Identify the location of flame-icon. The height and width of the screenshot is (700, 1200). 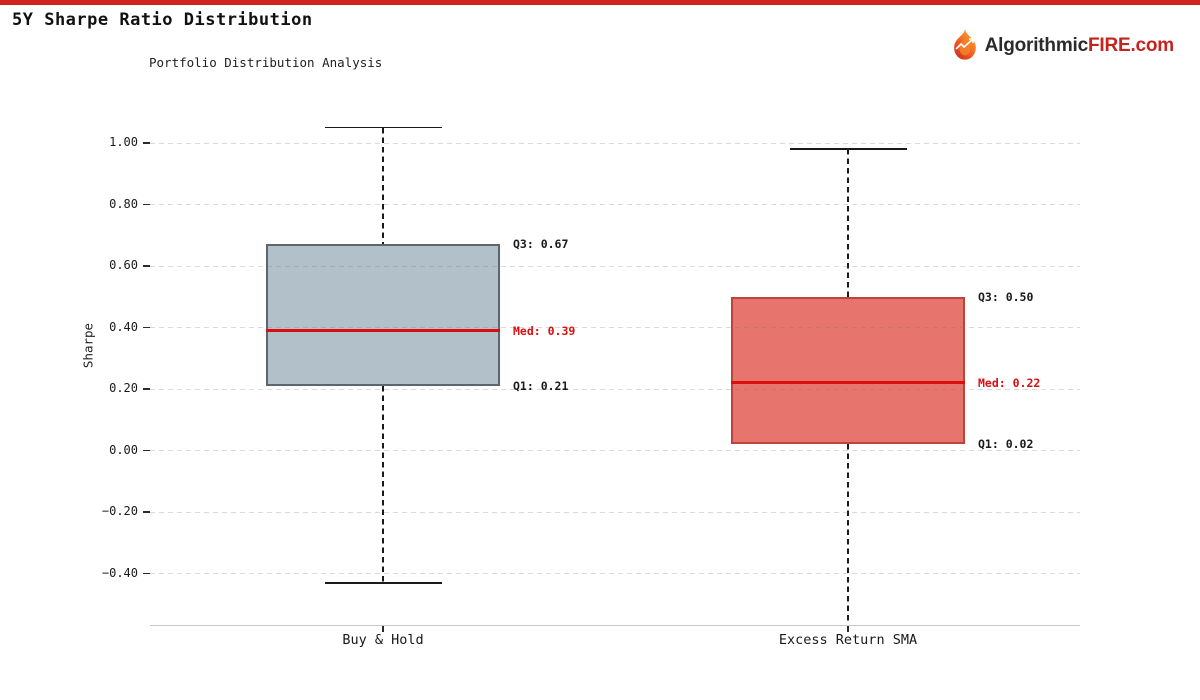
(965, 46).